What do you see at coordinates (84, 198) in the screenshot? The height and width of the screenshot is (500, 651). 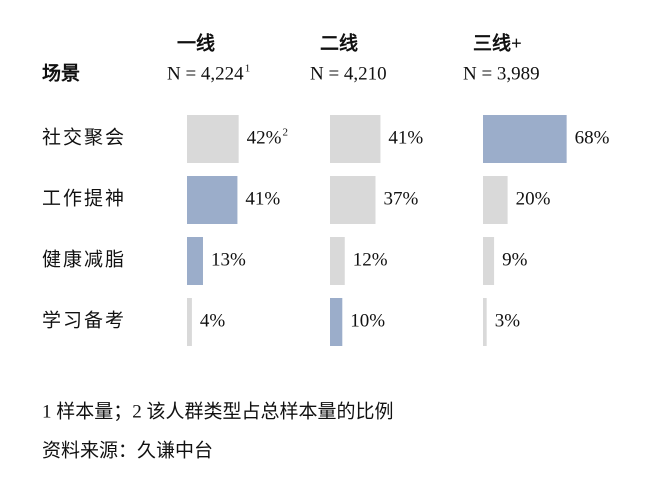 I see `category-label: 工作提神` at bounding box center [84, 198].